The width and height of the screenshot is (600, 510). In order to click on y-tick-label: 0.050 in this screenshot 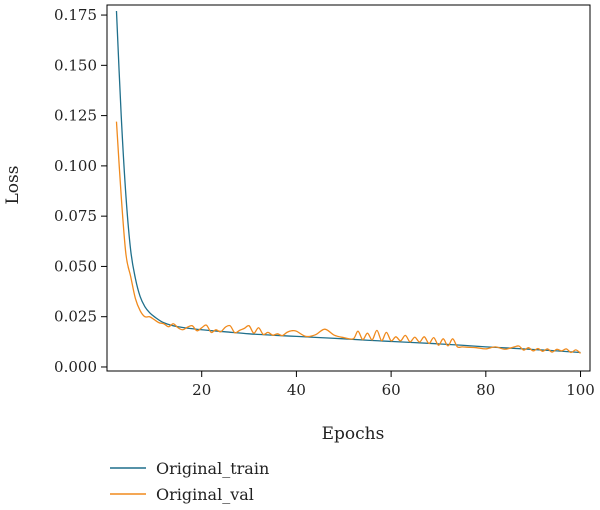, I will do `click(75, 266)`.